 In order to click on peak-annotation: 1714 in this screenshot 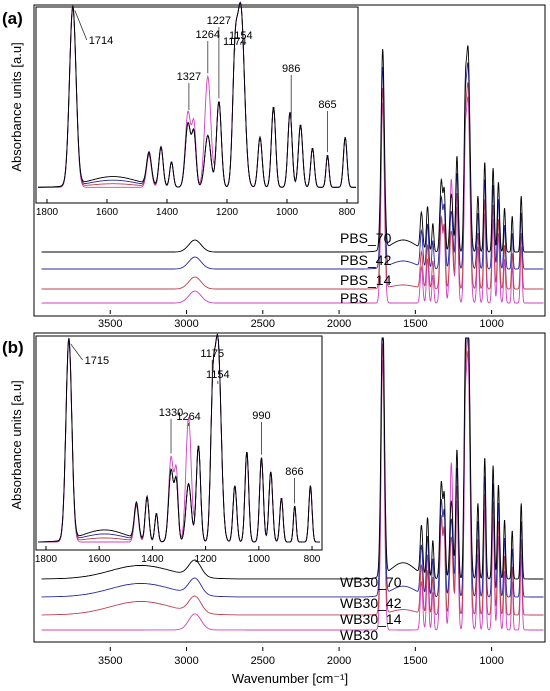, I will do `click(101, 41)`.